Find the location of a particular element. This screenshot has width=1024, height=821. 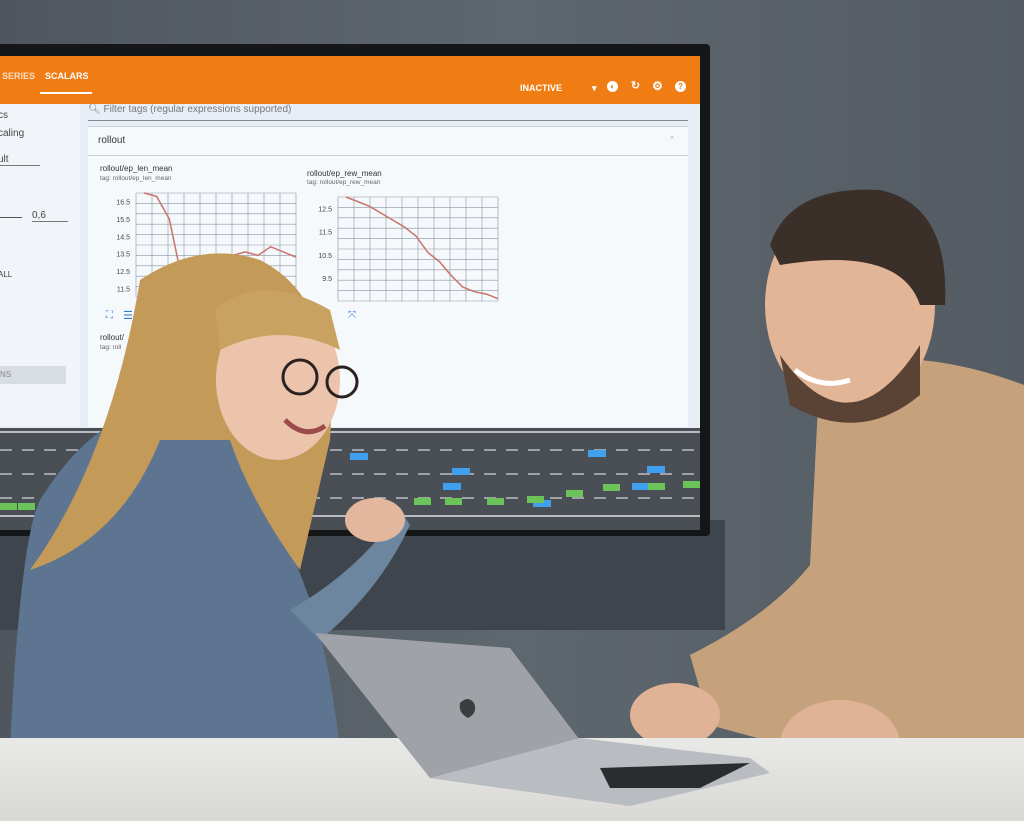

active-tab-indicator is located at coordinates (66, 93).